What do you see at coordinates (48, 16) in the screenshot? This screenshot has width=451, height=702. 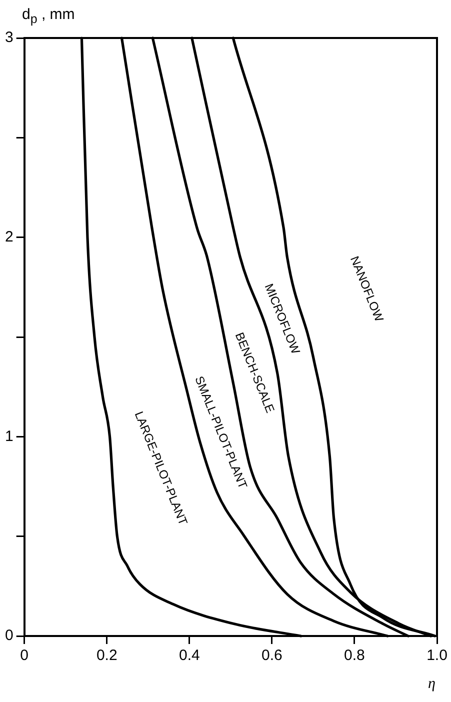 I see `y-axis-title: d$_{p}$ , mm` at bounding box center [48, 16].